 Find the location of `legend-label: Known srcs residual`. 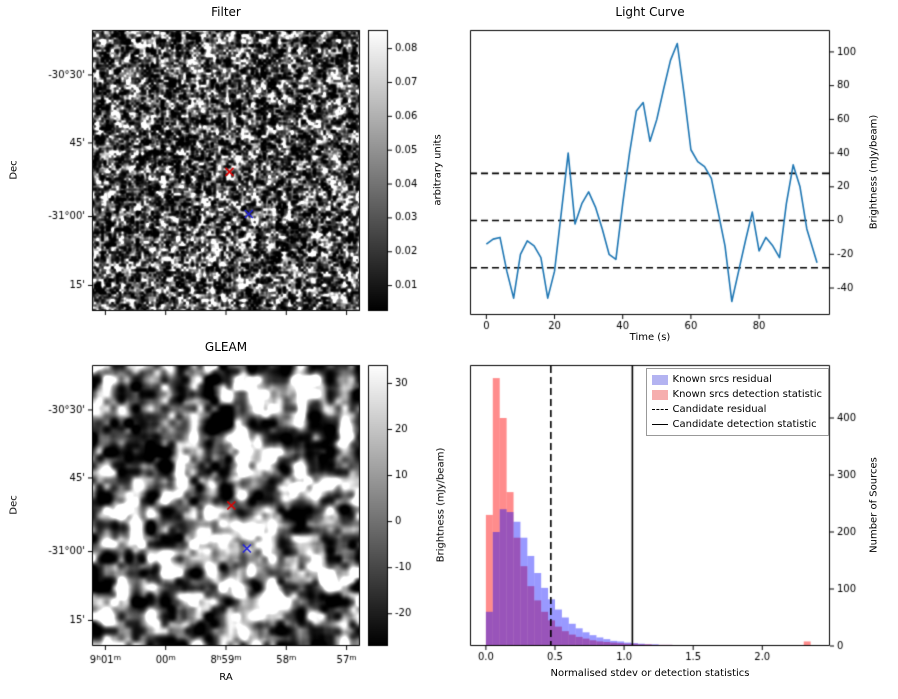

legend-label: Known srcs residual is located at coordinates (722, 379).